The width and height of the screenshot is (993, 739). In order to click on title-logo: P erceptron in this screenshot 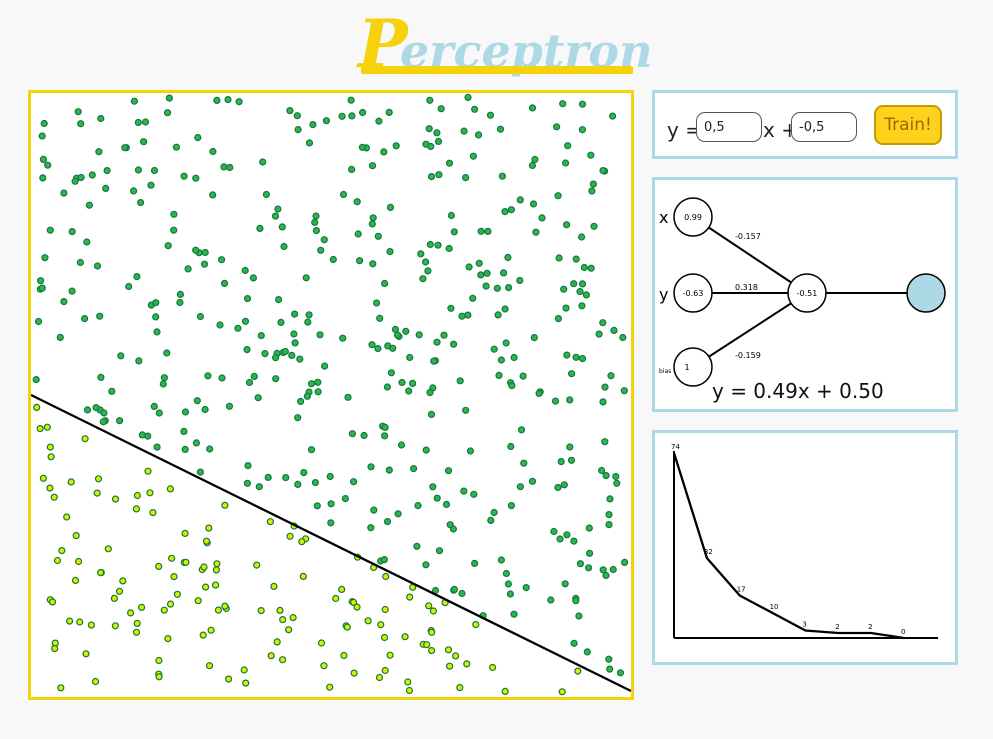, I will do `click(504, 44)`.